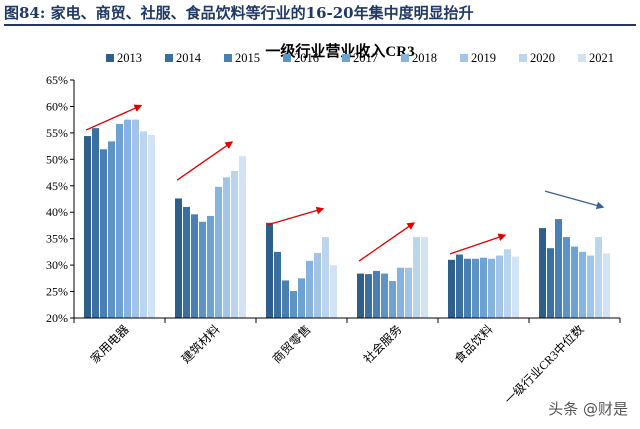  I want to click on y-tick-label: 40%, so click(57, 212).